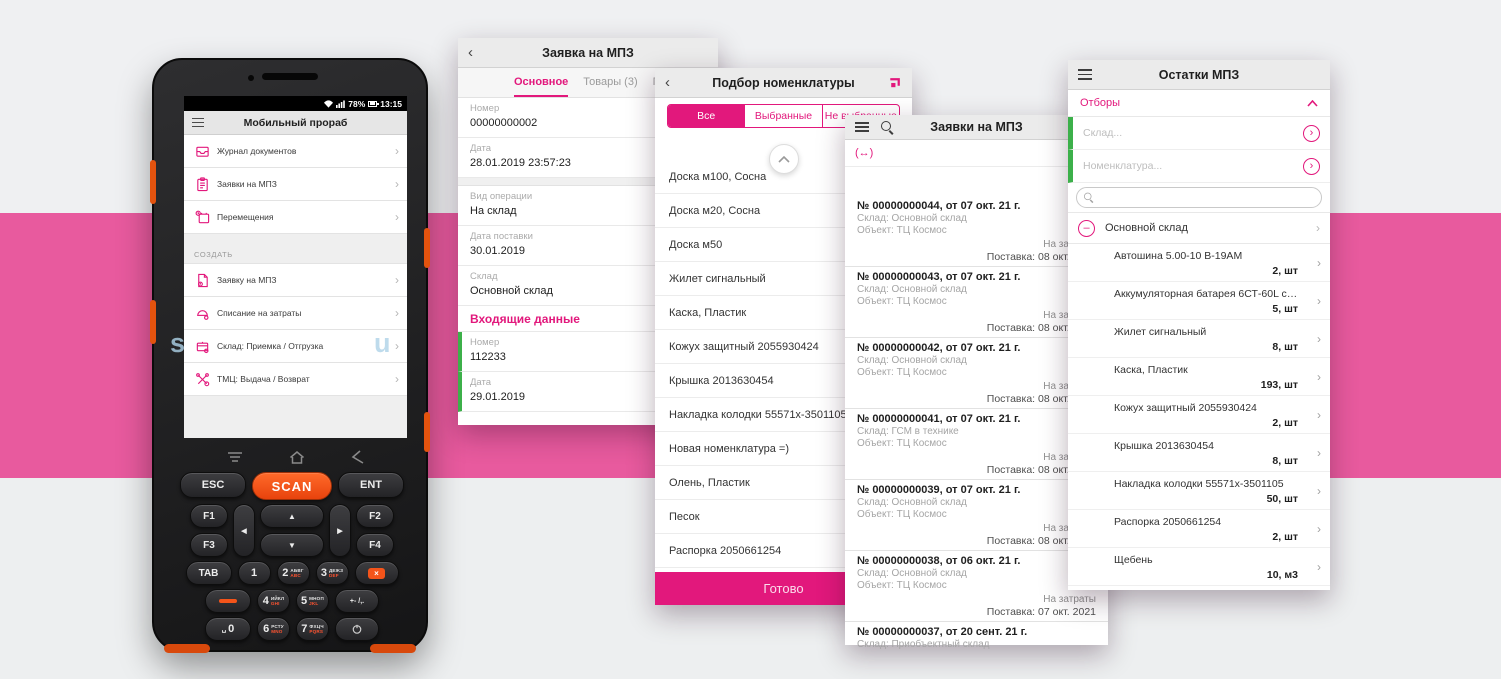 The image size is (1501, 679). Describe the element at coordinates (588, 392) in the screenshot. I see `incoming-field-date: Дата 29.01.2019` at that location.